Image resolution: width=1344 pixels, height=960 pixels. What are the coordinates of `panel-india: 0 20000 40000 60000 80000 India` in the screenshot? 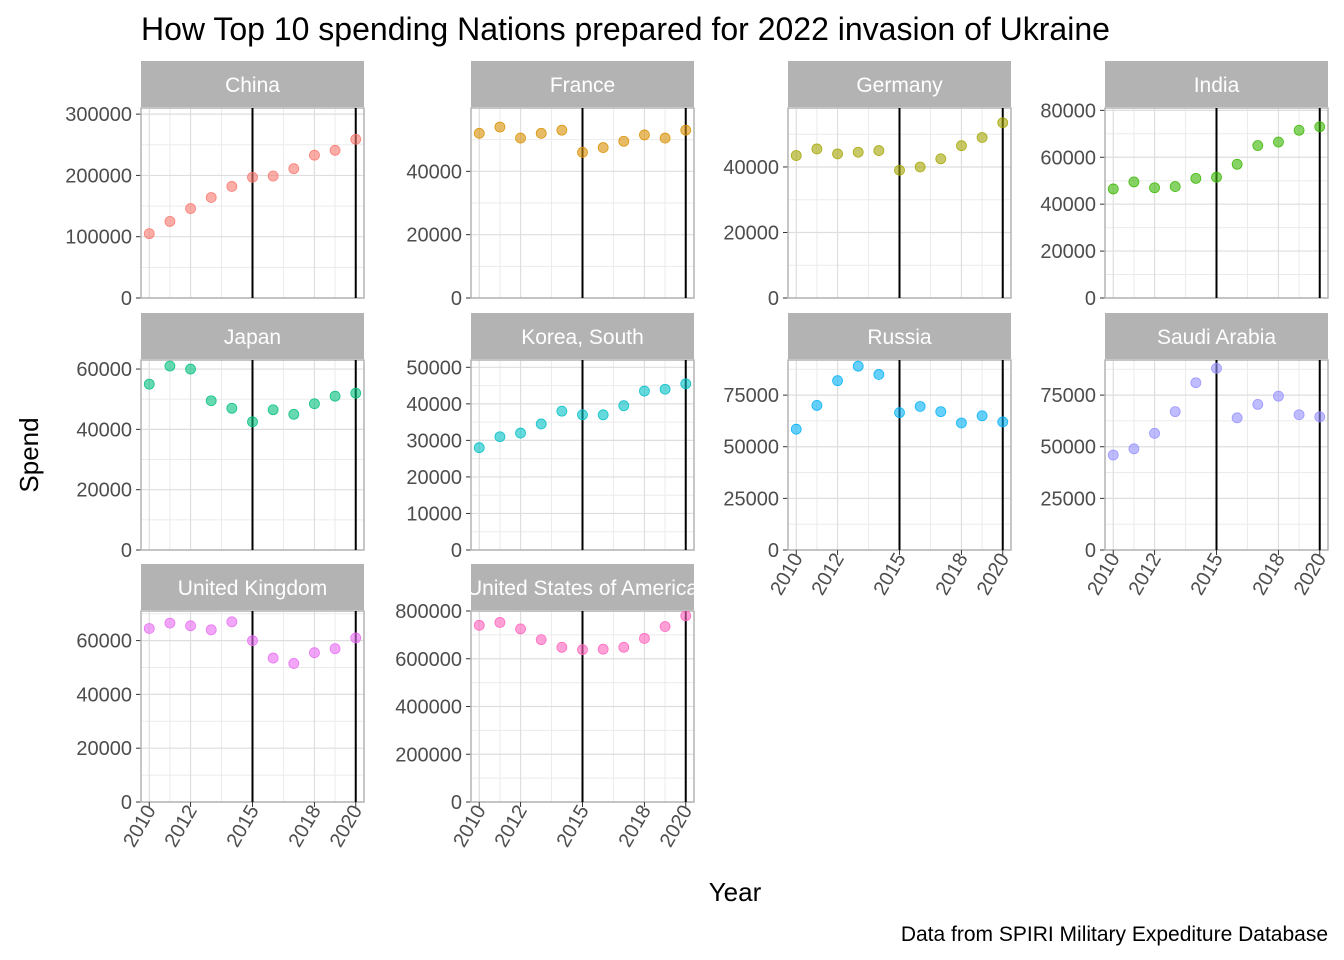 It's located at (1184, 185).